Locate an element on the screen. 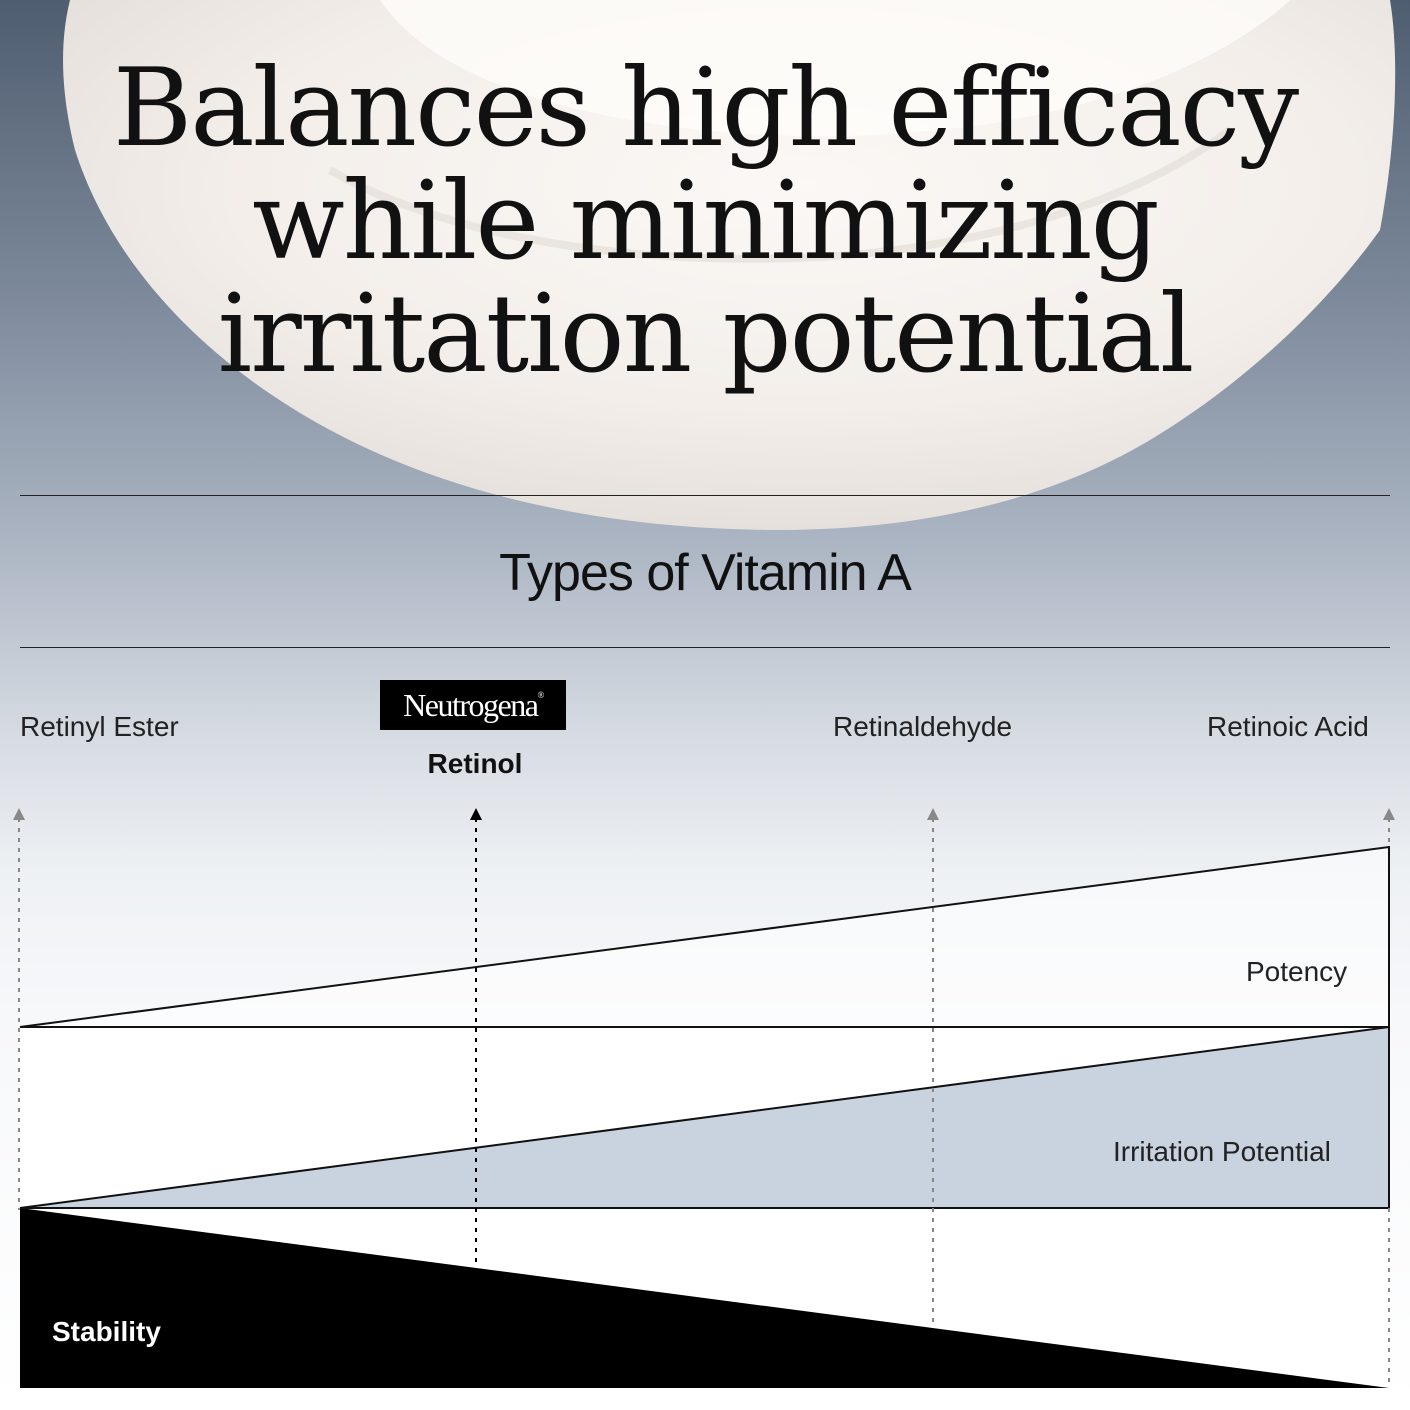 The height and width of the screenshot is (1410, 1410). headline-line-1: Balances high efficacy is located at coordinates (705, 108).